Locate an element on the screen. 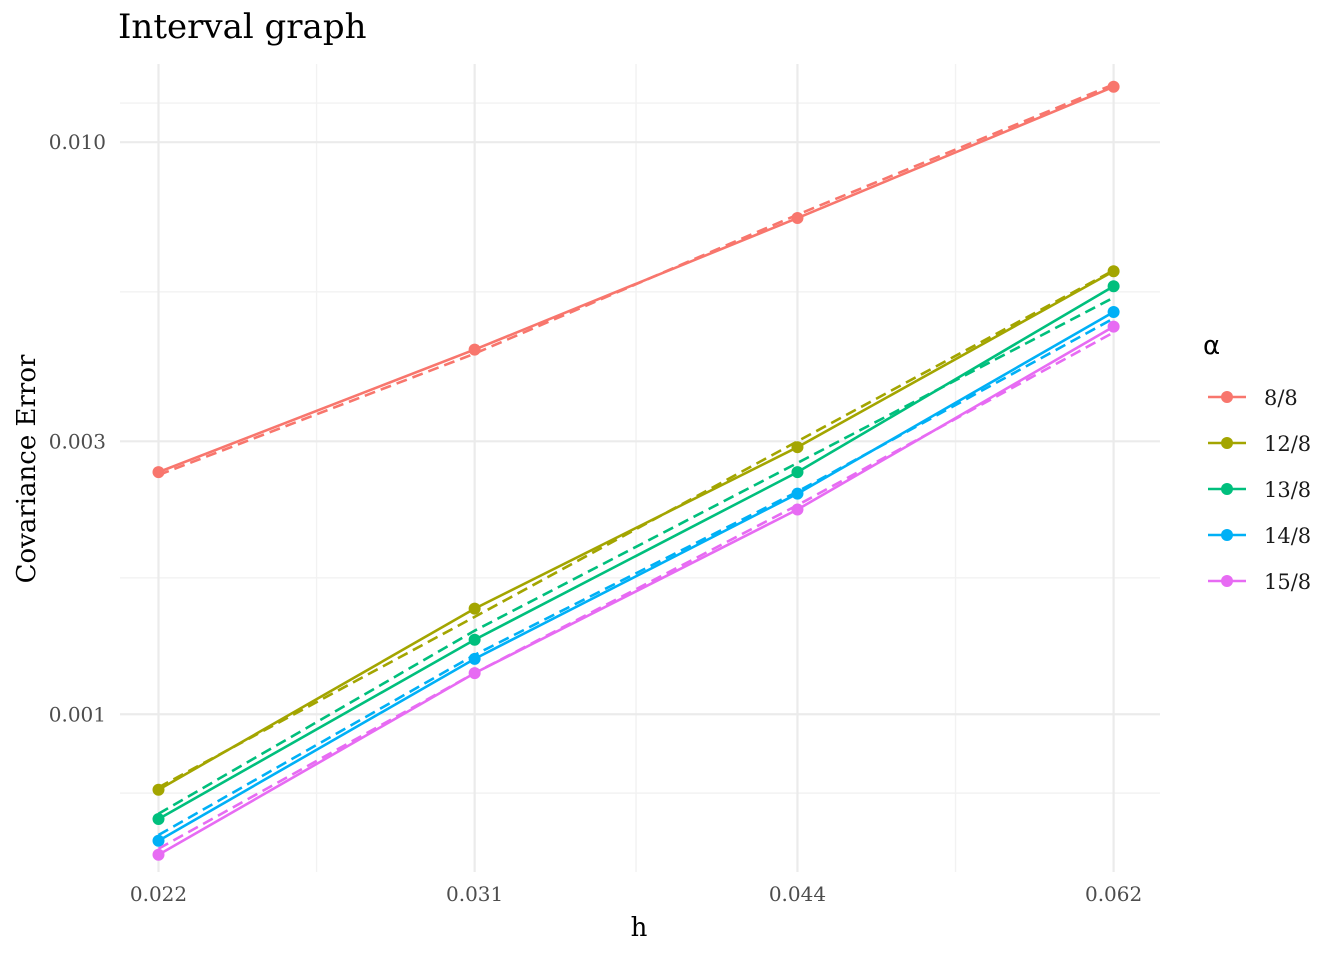 This screenshot has height=960, width=1344. x-tick-label: 0.044 is located at coordinates (797, 894).